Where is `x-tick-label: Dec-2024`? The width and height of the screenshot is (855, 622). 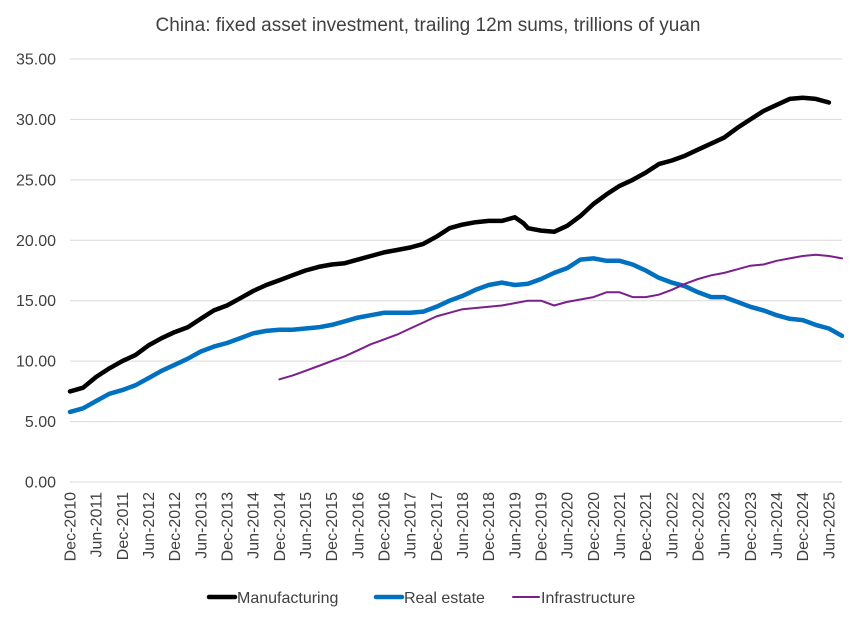 x-tick-label: Dec-2024 is located at coordinates (803, 526).